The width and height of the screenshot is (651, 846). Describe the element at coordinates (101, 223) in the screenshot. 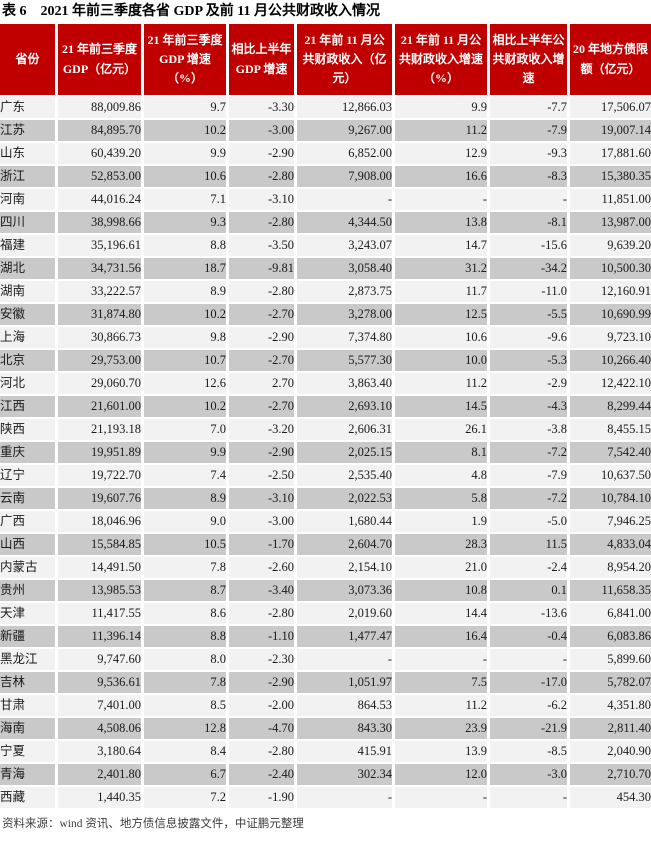

I see `cell-value: 38,998.66` at that location.